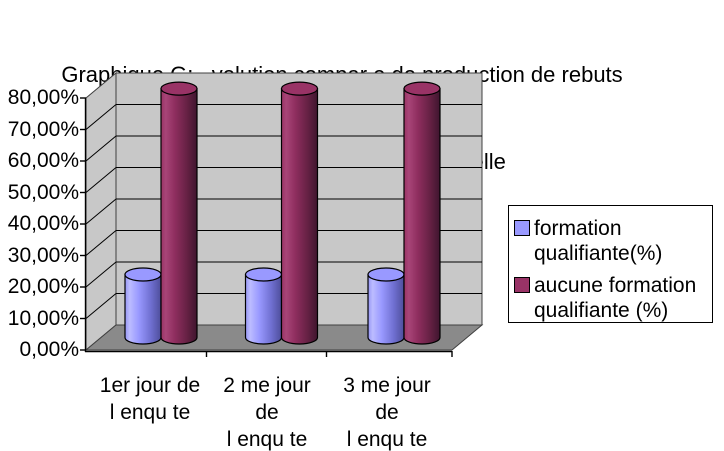  What do you see at coordinates (43, 192) in the screenshot?
I see `y-axis-tick-label: 50,00%` at bounding box center [43, 192].